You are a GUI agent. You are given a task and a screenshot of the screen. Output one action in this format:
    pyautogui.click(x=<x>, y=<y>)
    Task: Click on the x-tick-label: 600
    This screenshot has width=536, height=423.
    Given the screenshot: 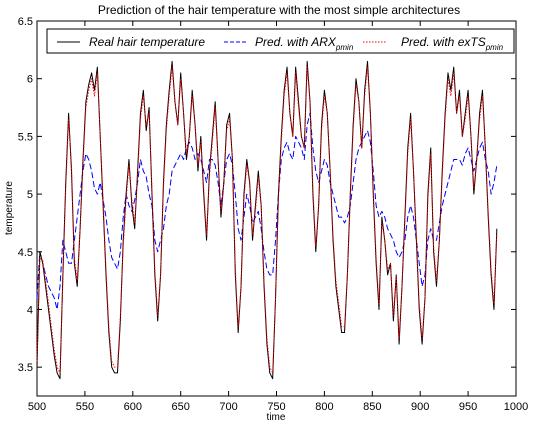 What is the action you would take?
    pyautogui.click(x=133, y=407)
    